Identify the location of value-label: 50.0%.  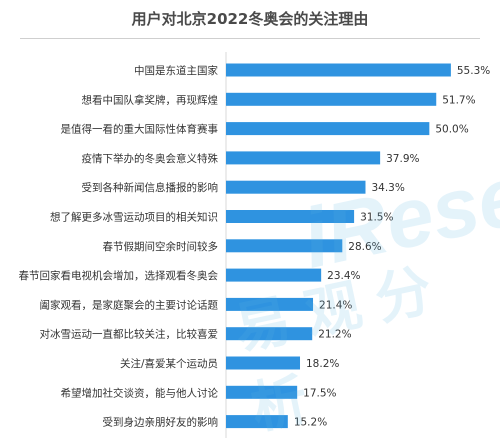
(451, 130).